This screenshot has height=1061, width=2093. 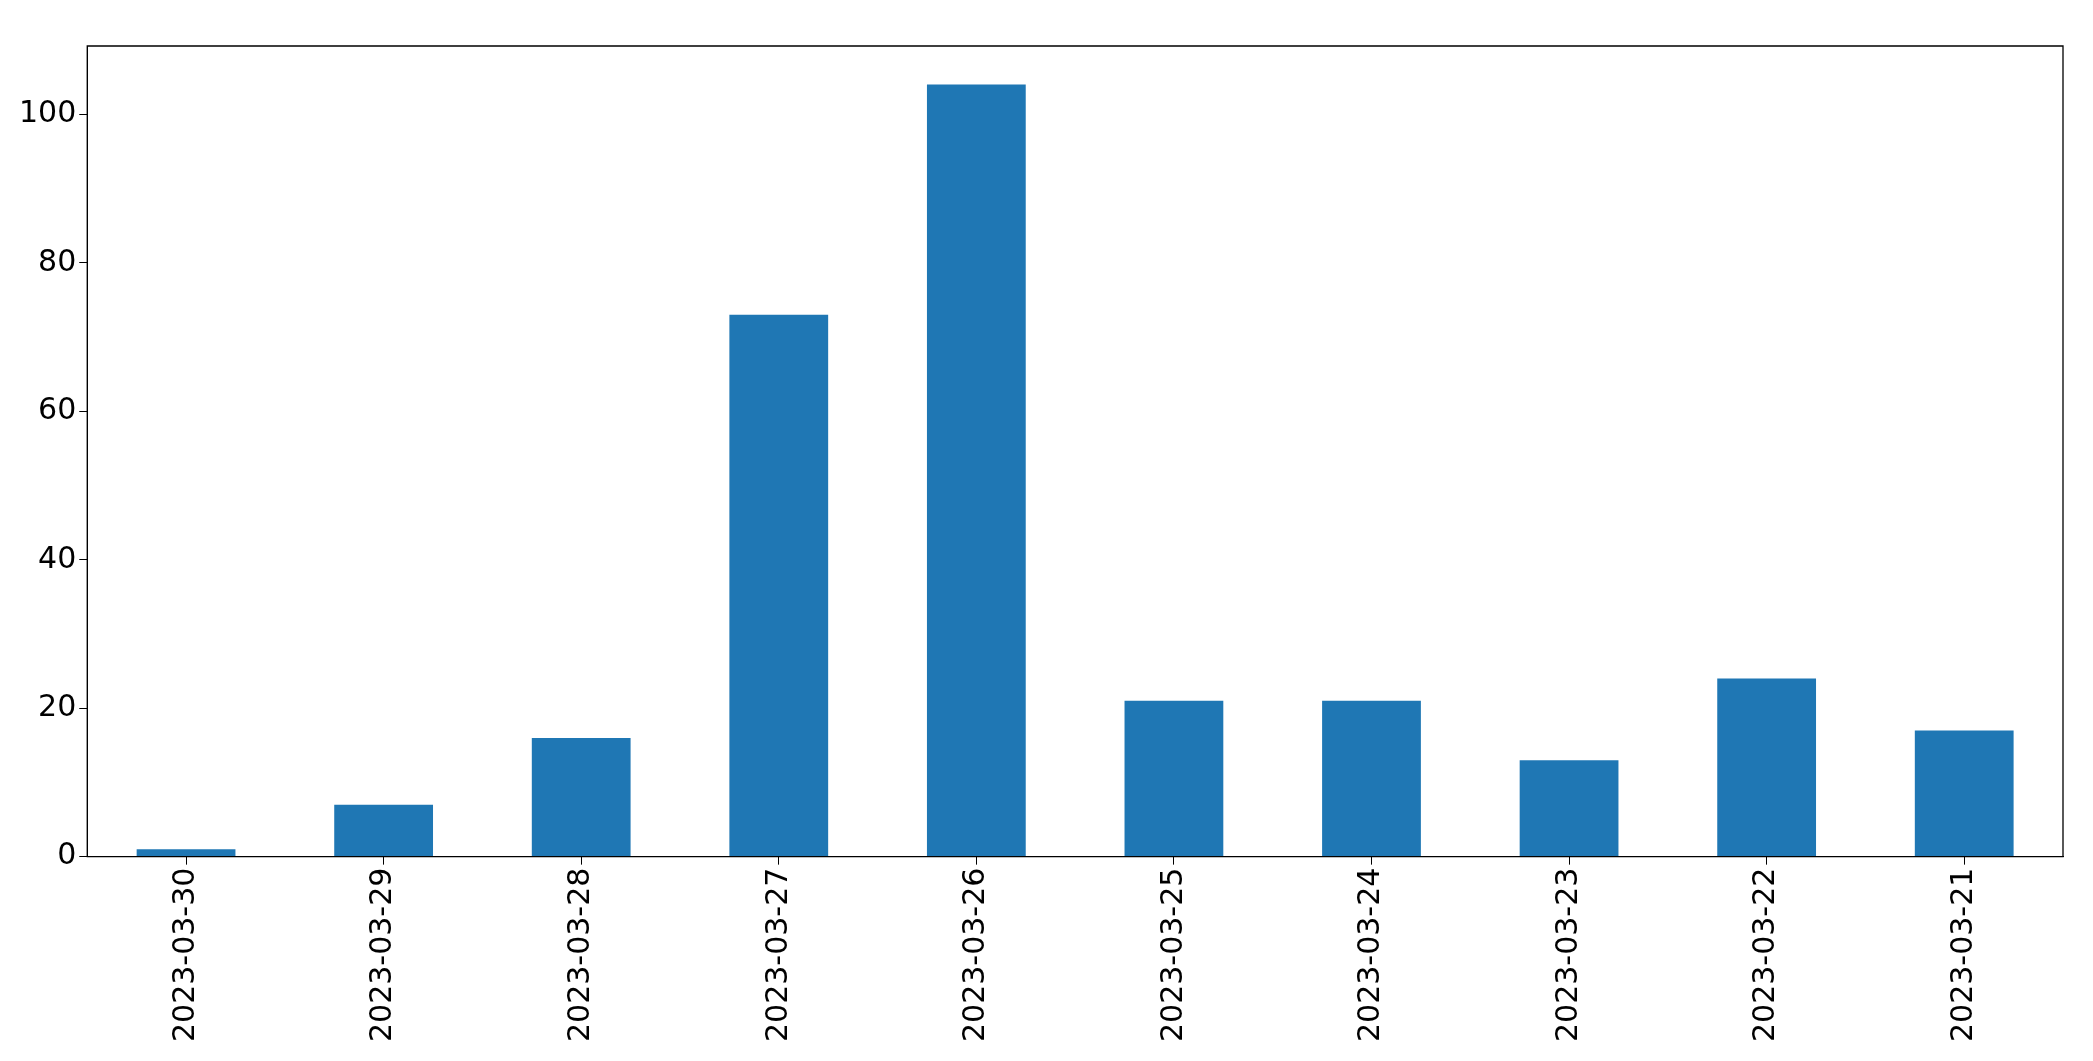 I want to click on y-tick-label: 40, so click(x=57, y=557).